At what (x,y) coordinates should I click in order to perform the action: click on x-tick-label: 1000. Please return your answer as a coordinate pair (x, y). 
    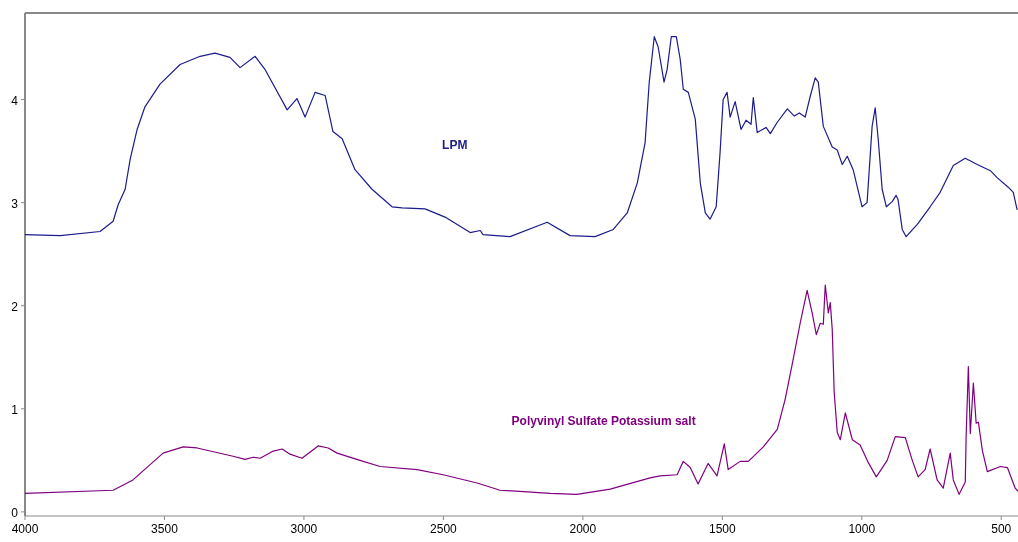
    Looking at the image, I should click on (862, 529).